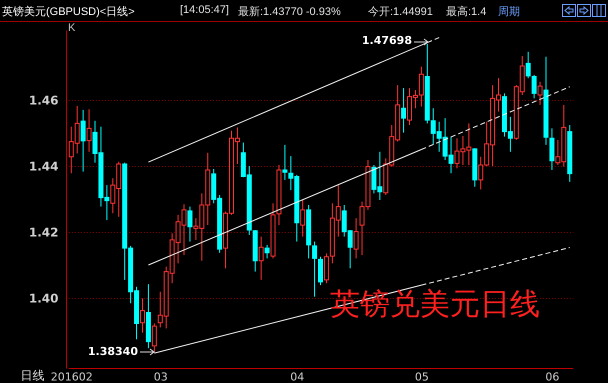 This screenshot has height=383, width=608. What do you see at coordinates (289, 11) in the screenshot?
I see `text: 最新:1.43770 -0.93%` at bounding box center [289, 11].